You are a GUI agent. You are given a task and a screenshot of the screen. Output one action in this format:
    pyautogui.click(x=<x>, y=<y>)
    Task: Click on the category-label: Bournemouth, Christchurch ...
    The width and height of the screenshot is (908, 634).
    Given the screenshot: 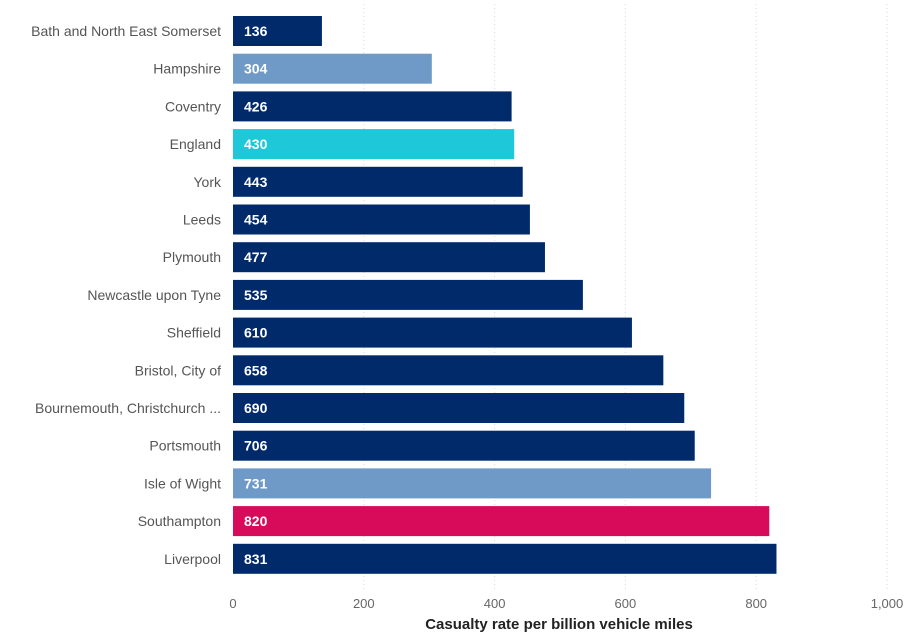 What is the action you would take?
    pyautogui.click(x=128, y=408)
    